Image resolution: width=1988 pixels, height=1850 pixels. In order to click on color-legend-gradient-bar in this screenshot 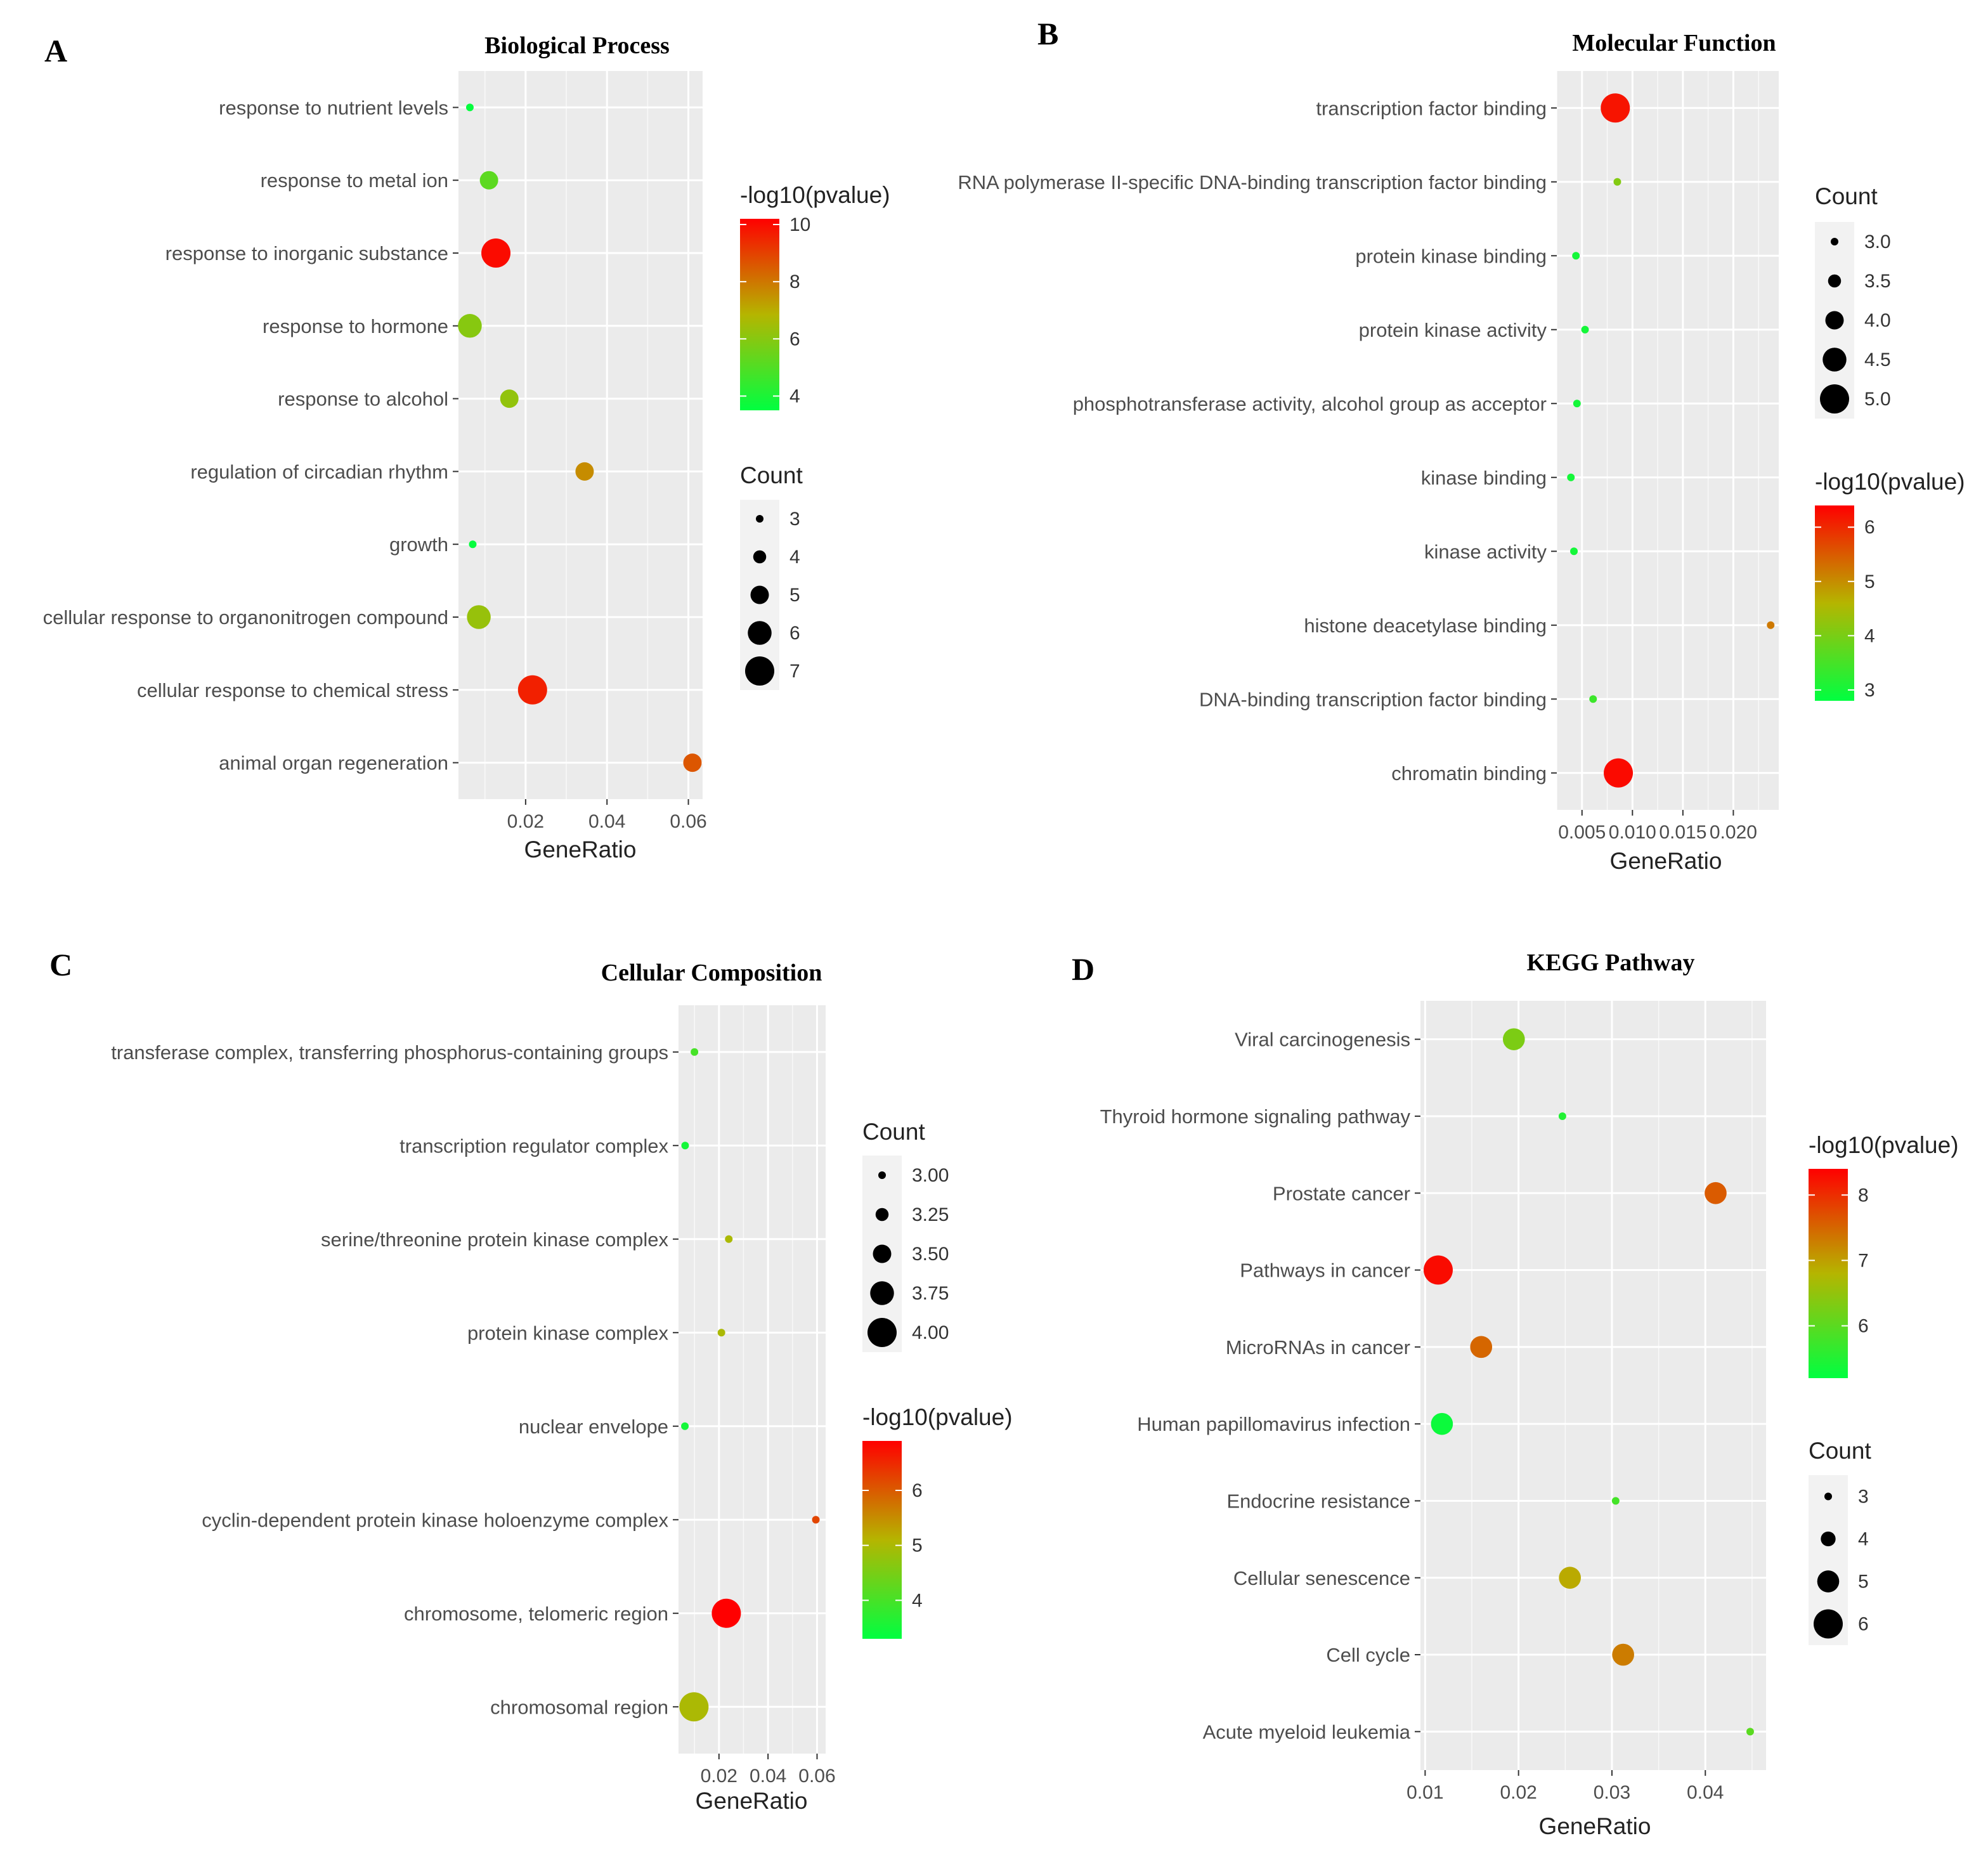, I will do `click(1834, 603)`.